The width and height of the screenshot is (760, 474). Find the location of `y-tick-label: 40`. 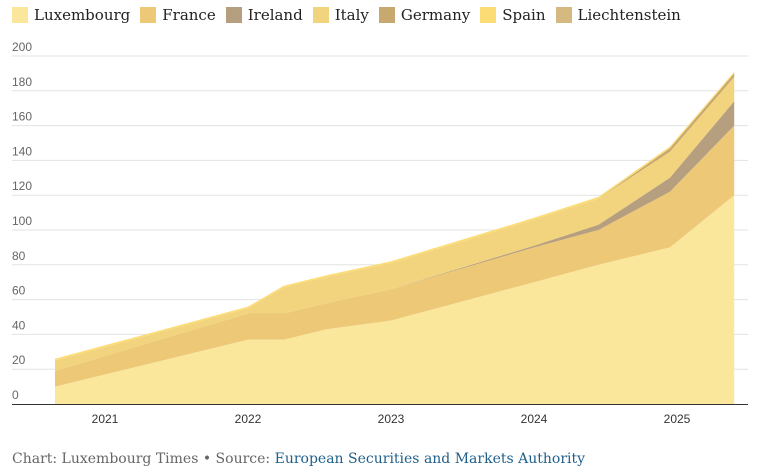

y-tick-label: 40 is located at coordinates (19, 325).